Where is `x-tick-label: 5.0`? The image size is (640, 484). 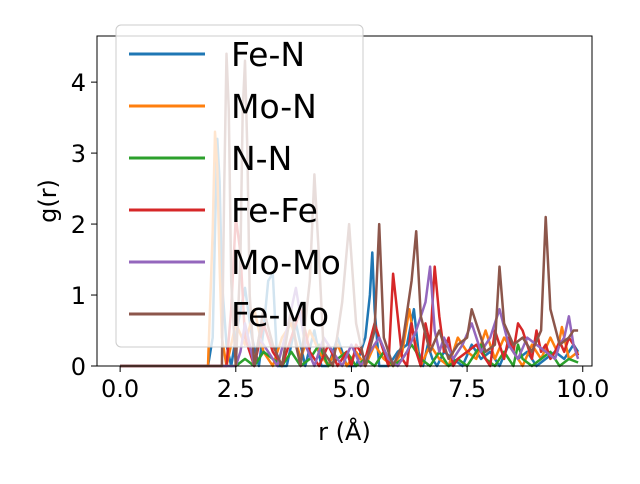
x-tick-label: 5.0 is located at coordinates (351, 389).